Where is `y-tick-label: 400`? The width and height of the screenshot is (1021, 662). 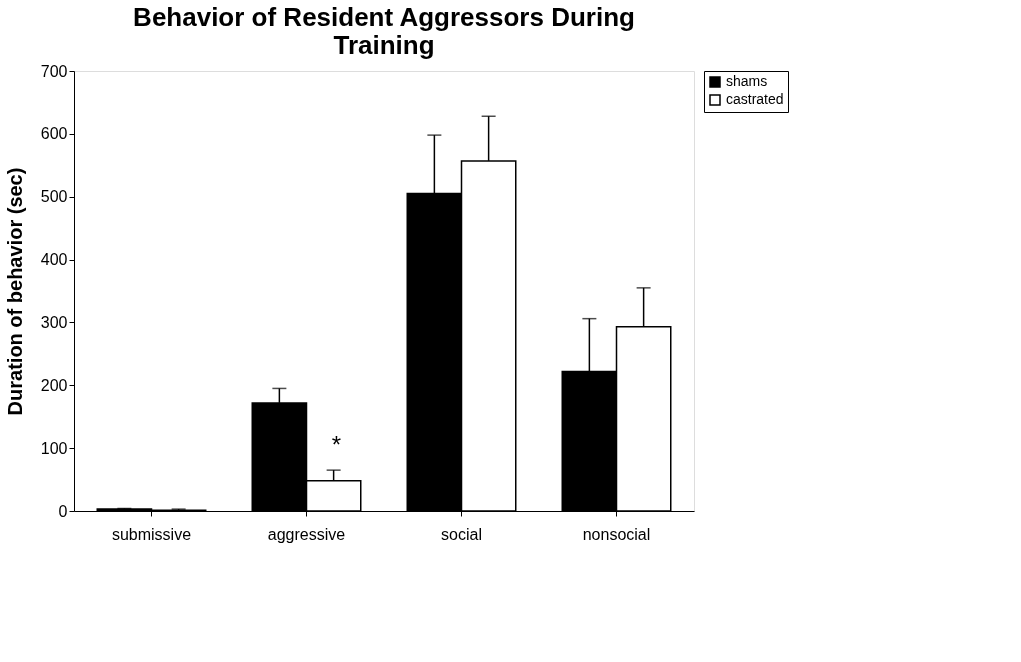 y-tick-label: 400 is located at coordinates (54, 260).